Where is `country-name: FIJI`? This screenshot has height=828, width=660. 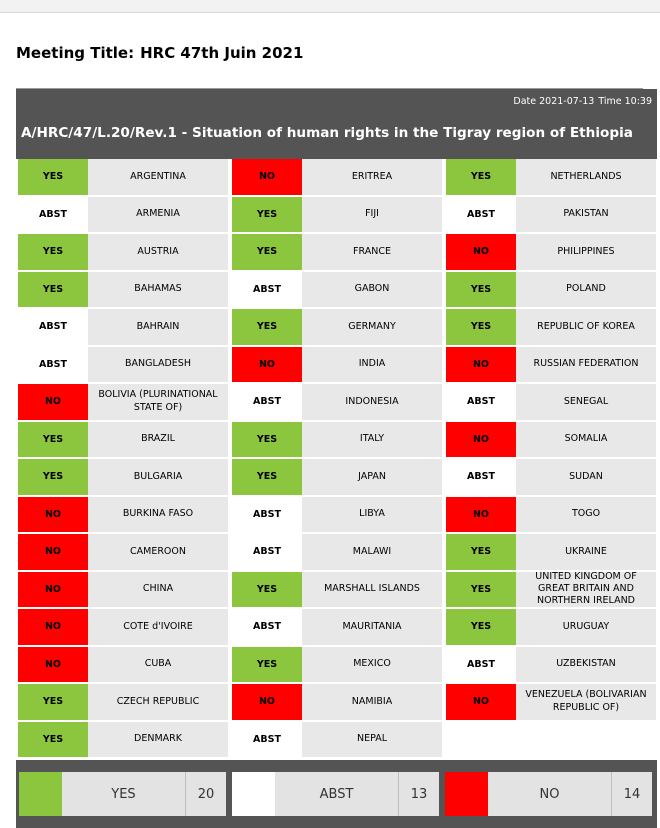
country-name: FIJI is located at coordinates (372, 214).